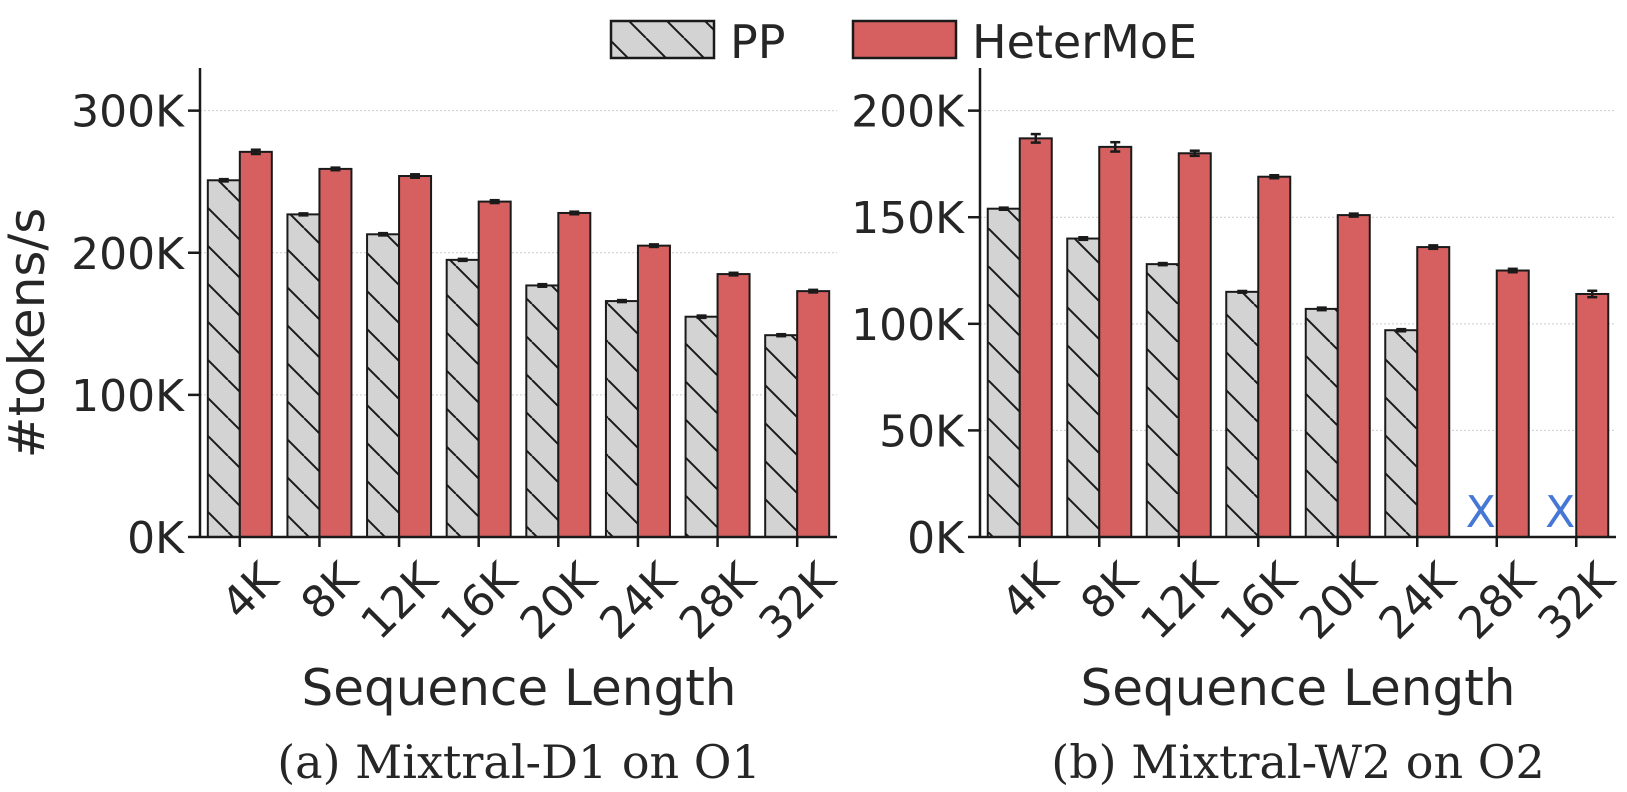 The image size is (1627, 792). What do you see at coordinates (519, 762) in the screenshot?
I see `caption-a: (a) Mixtral-D1 on O1` at bounding box center [519, 762].